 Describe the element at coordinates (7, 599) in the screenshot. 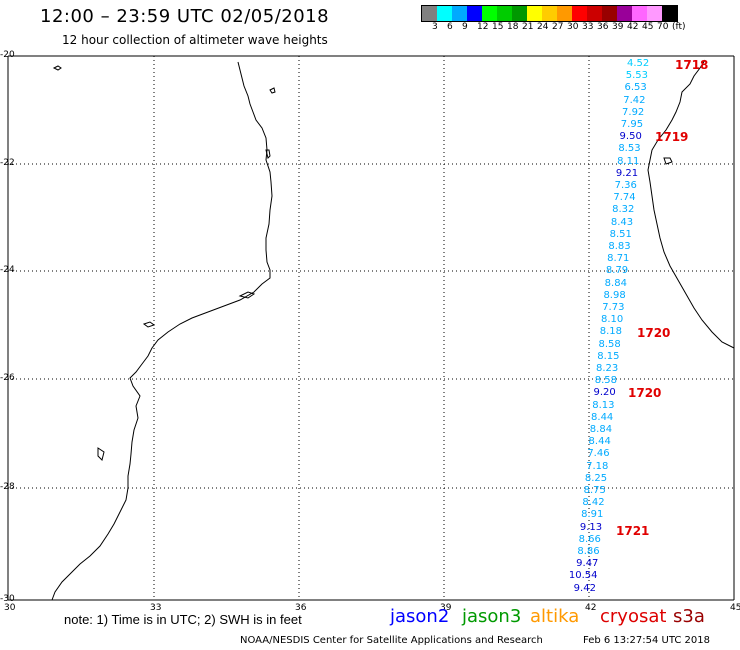

I see `latitude-label: -30` at that location.